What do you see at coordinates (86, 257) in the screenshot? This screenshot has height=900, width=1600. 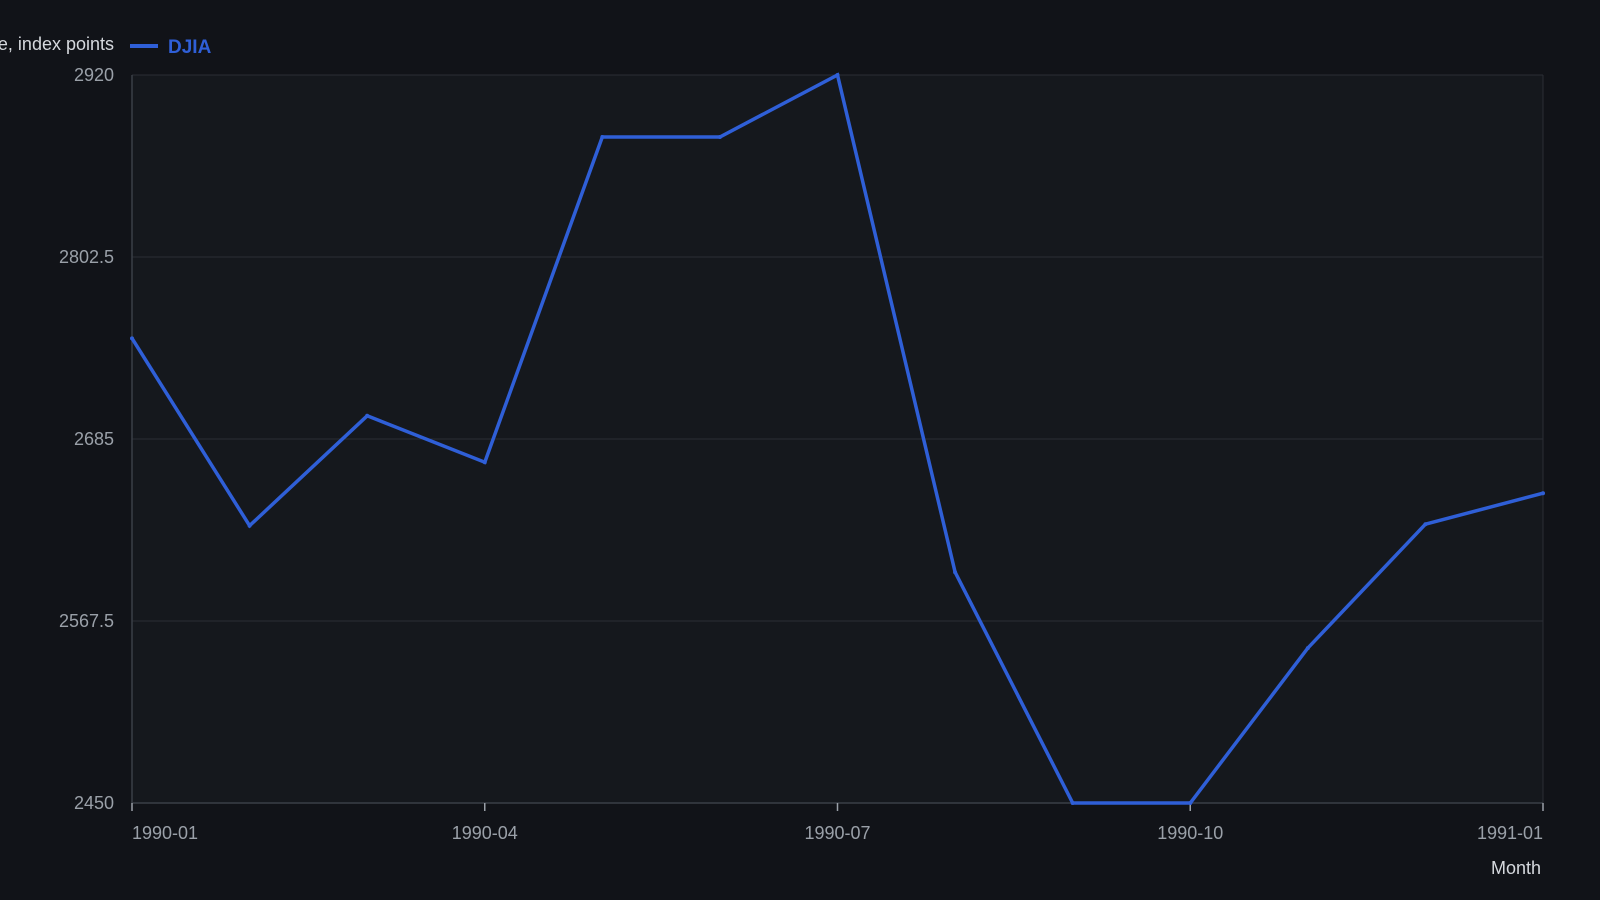 I see `y-tick-label: 2802.5` at bounding box center [86, 257].